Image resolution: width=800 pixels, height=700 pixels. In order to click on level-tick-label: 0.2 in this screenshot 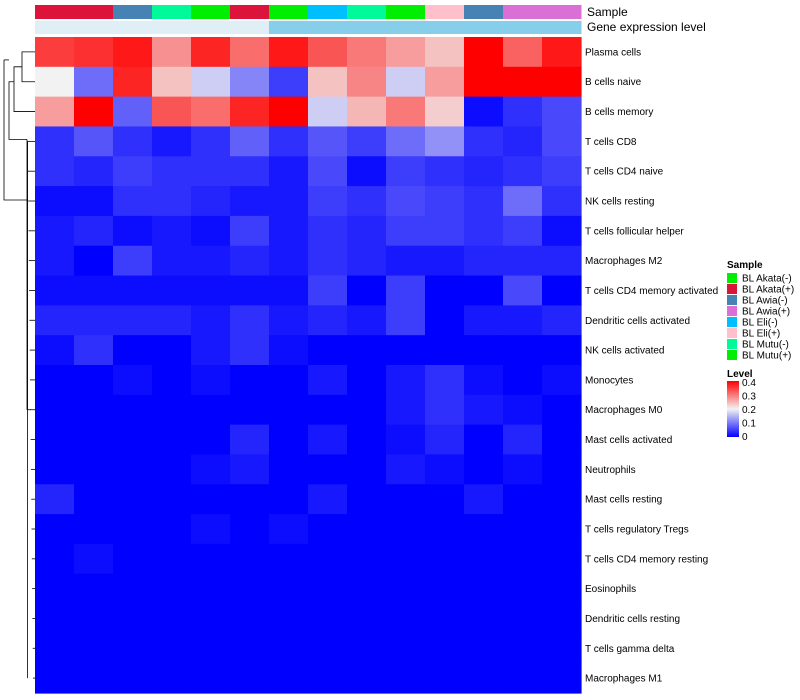, I will do `click(749, 410)`.